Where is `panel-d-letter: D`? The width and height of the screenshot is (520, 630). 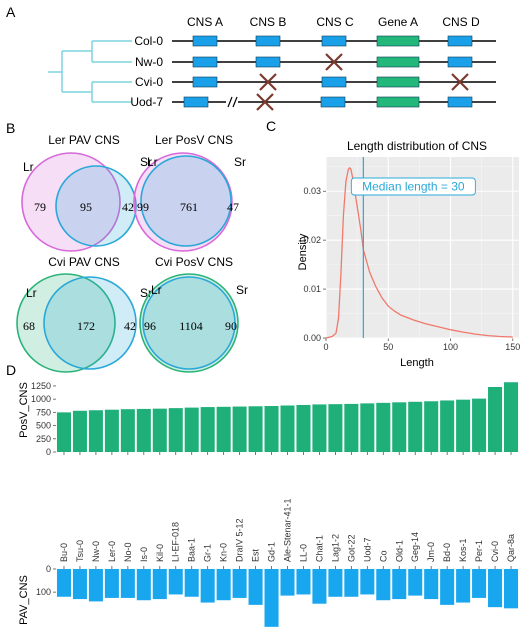 panel-d-letter: D is located at coordinates (11, 370).